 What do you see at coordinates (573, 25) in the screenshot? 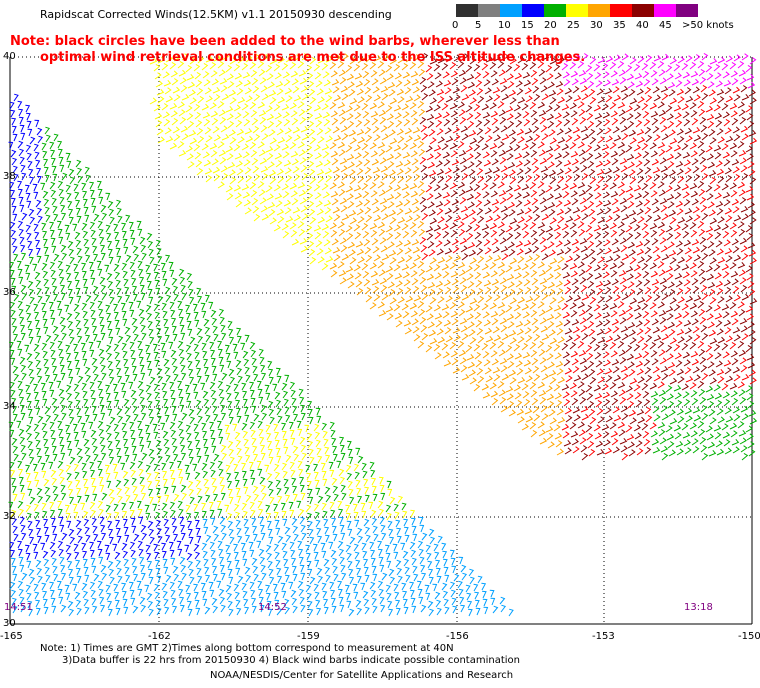
I see `colorbar-label-5: 25` at bounding box center [573, 25].